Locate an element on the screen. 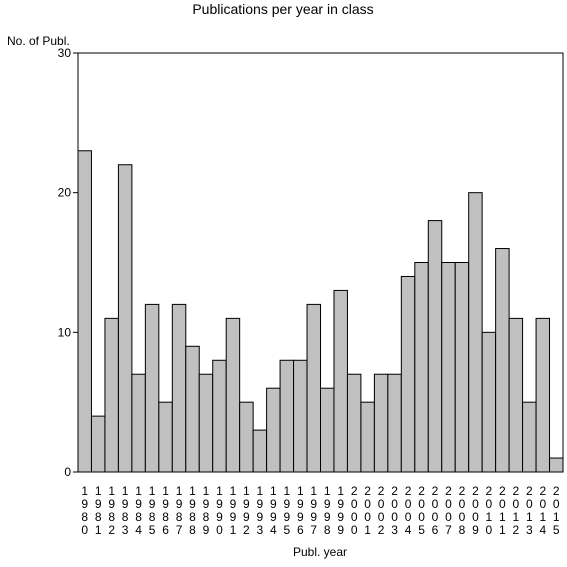  bar-1983 is located at coordinates (125, 318).